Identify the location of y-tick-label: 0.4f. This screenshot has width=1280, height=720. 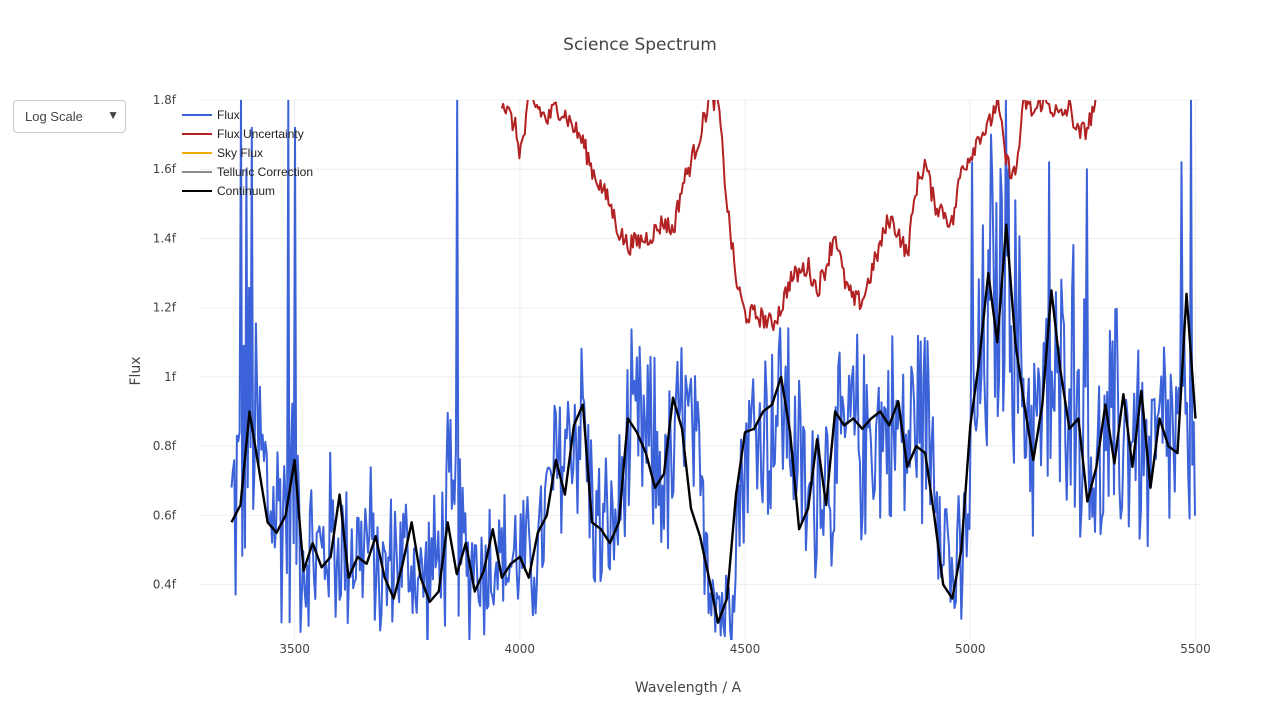
(165, 585).